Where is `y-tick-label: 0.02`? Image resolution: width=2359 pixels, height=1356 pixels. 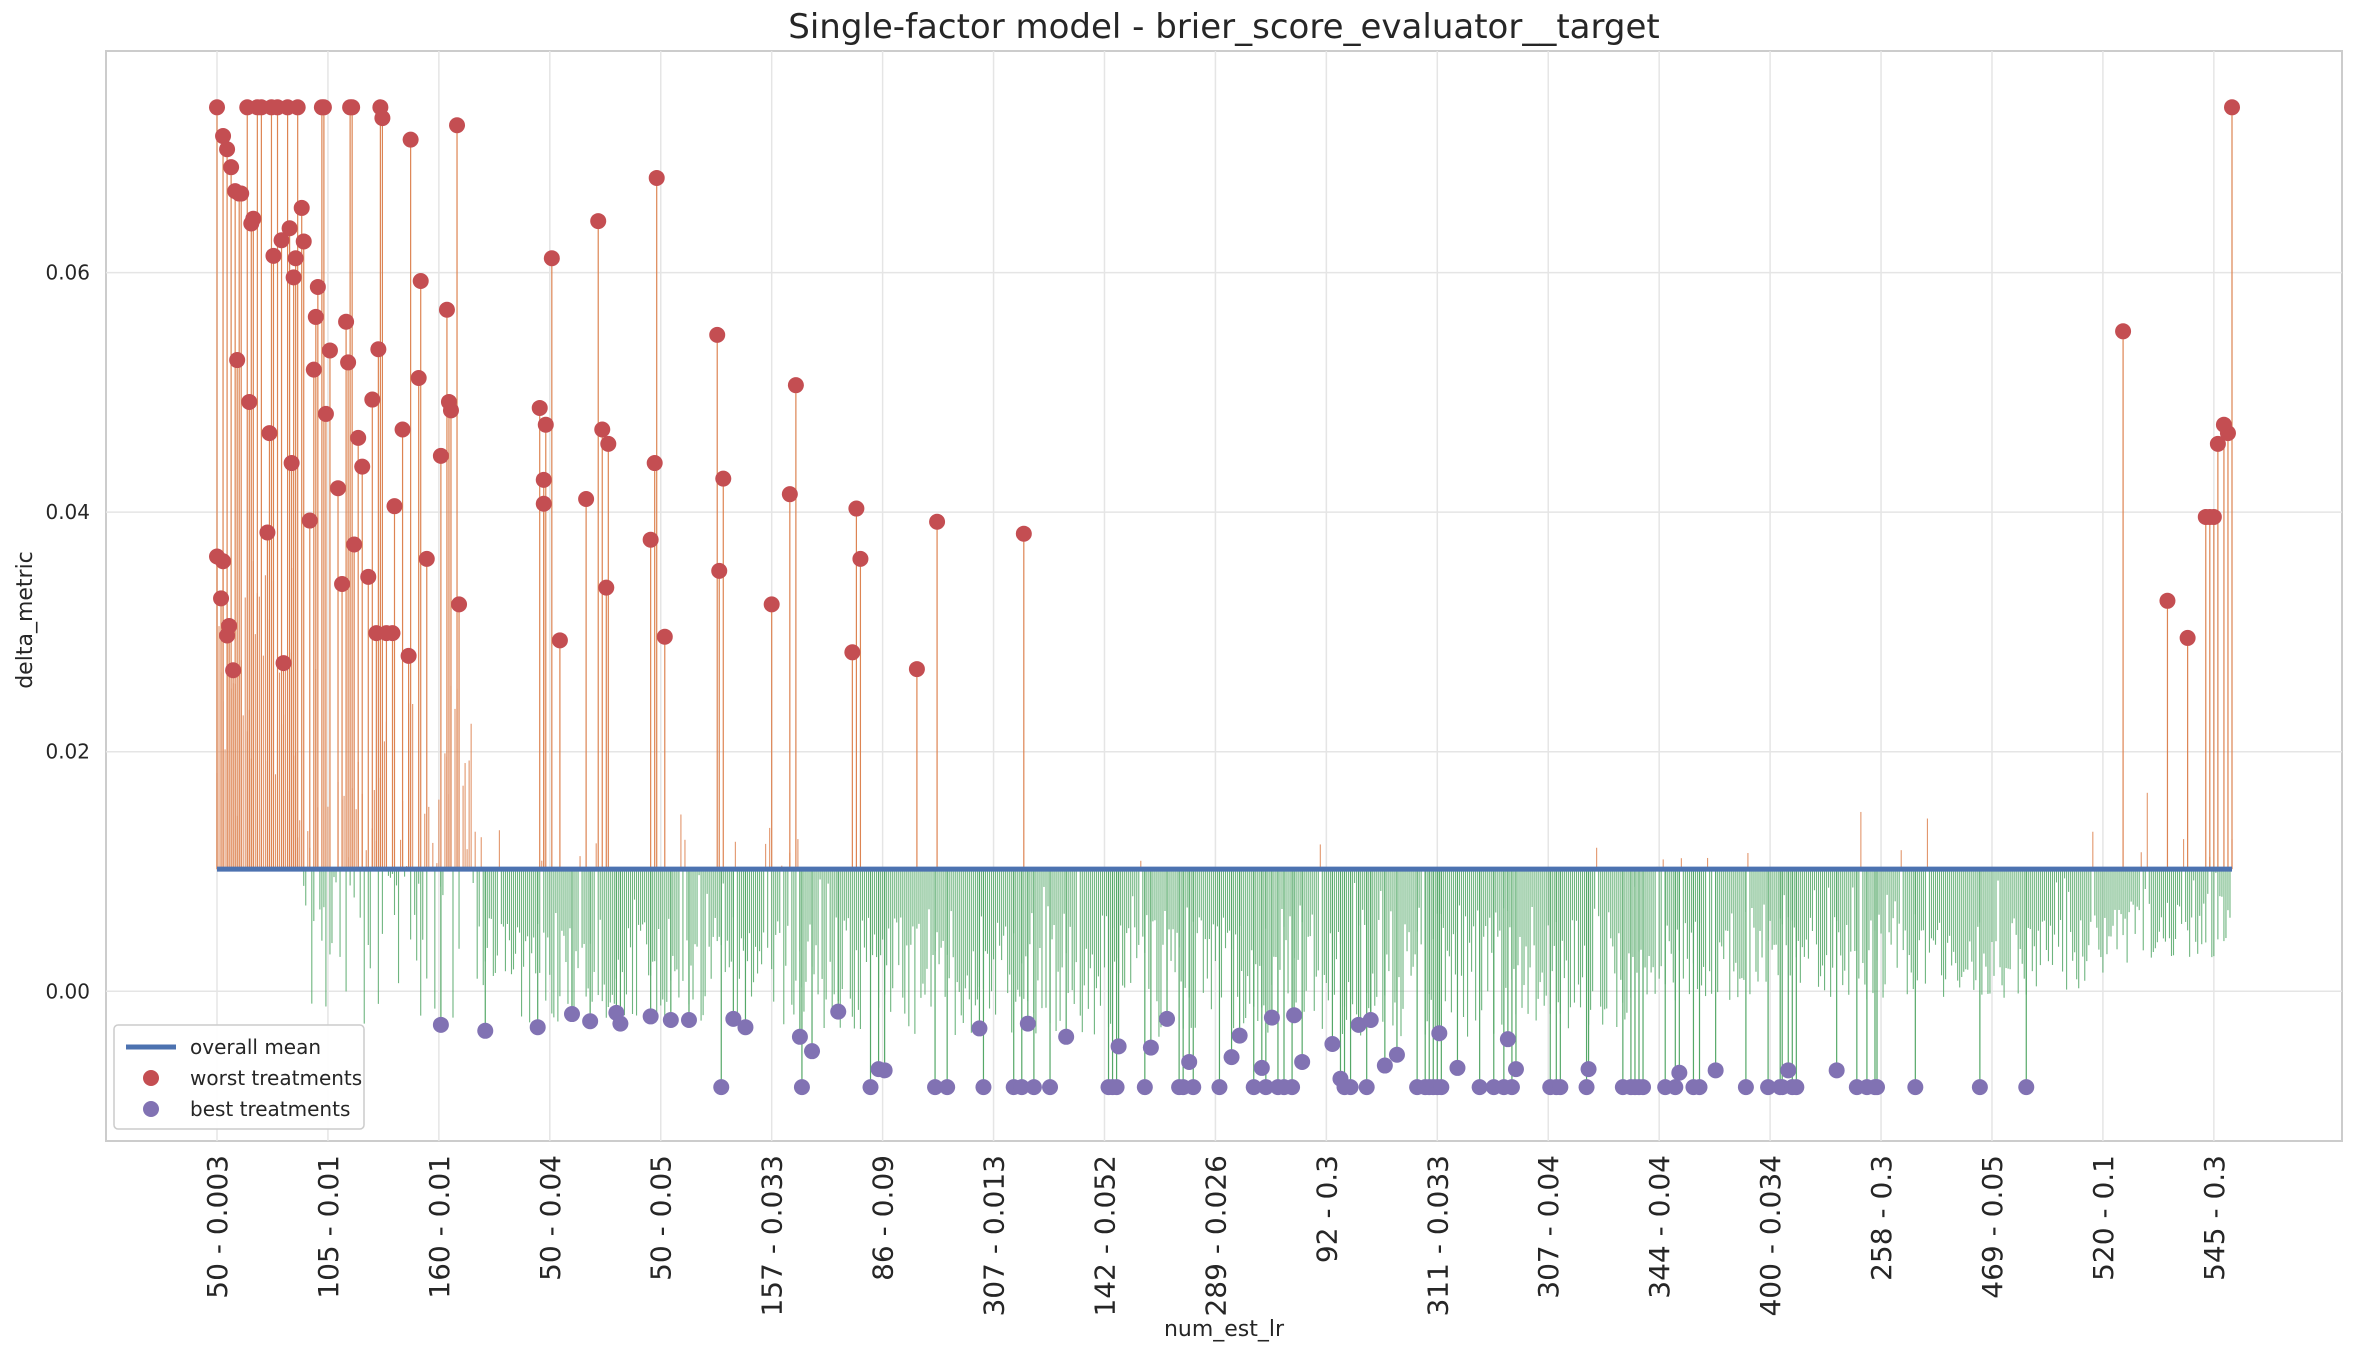 y-tick-label: 0.02 is located at coordinates (67, 752).